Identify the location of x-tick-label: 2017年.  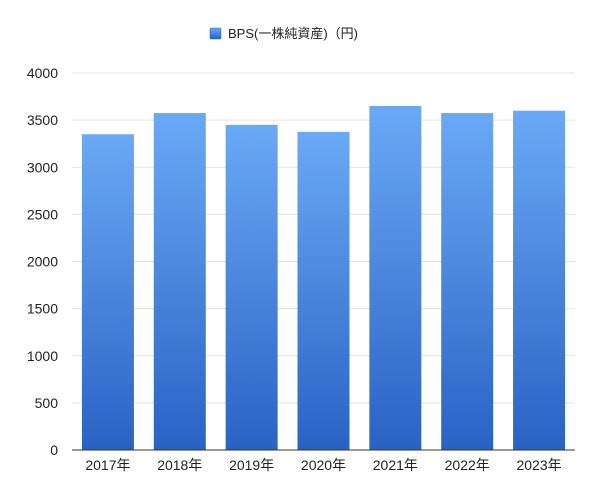
(107, 465).